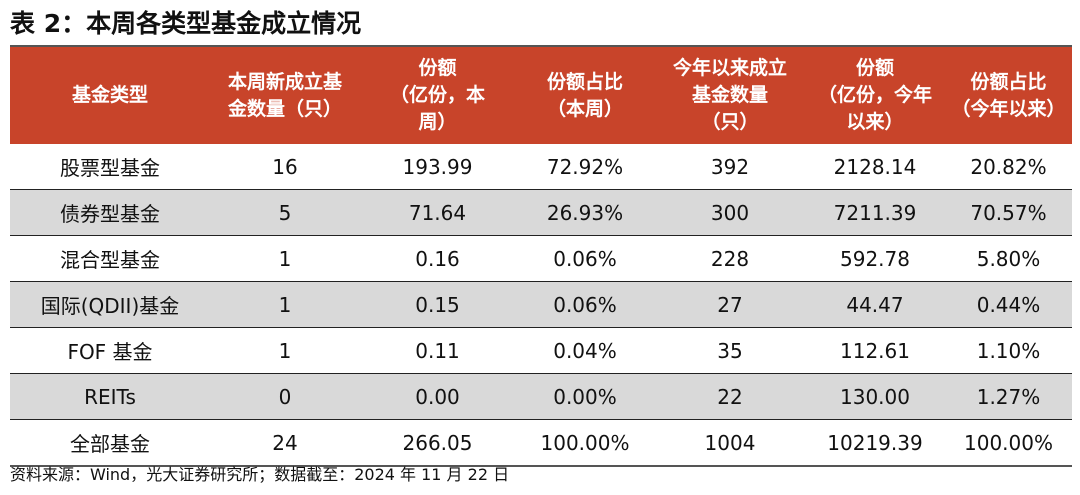 The height and width of the screenshot is (495, 1080). What do you see at coordinates (437, 396) in the screenshot?
I see `cell-week-shares: 0.00` at bounding box center [437, 396].